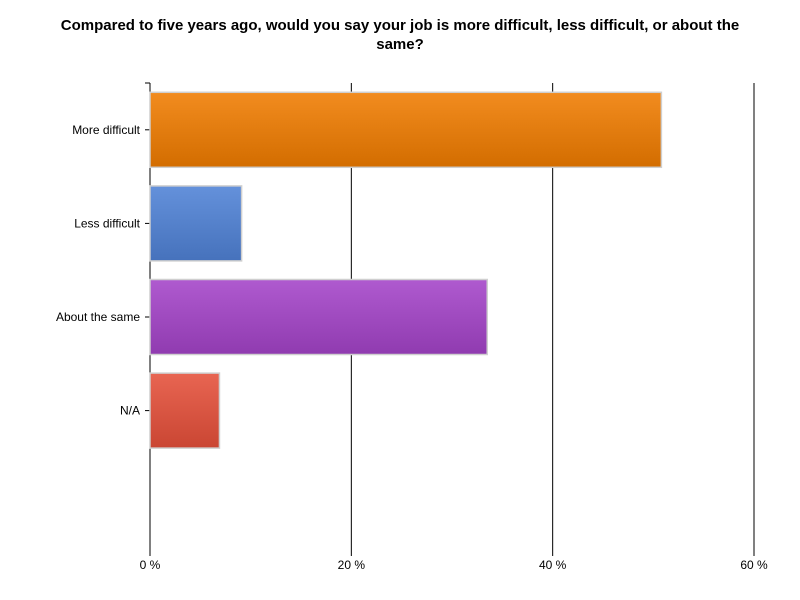 The height and width of the screenshot is (600, 800). I want to click on bar-less-difficult, so click(196, 223).